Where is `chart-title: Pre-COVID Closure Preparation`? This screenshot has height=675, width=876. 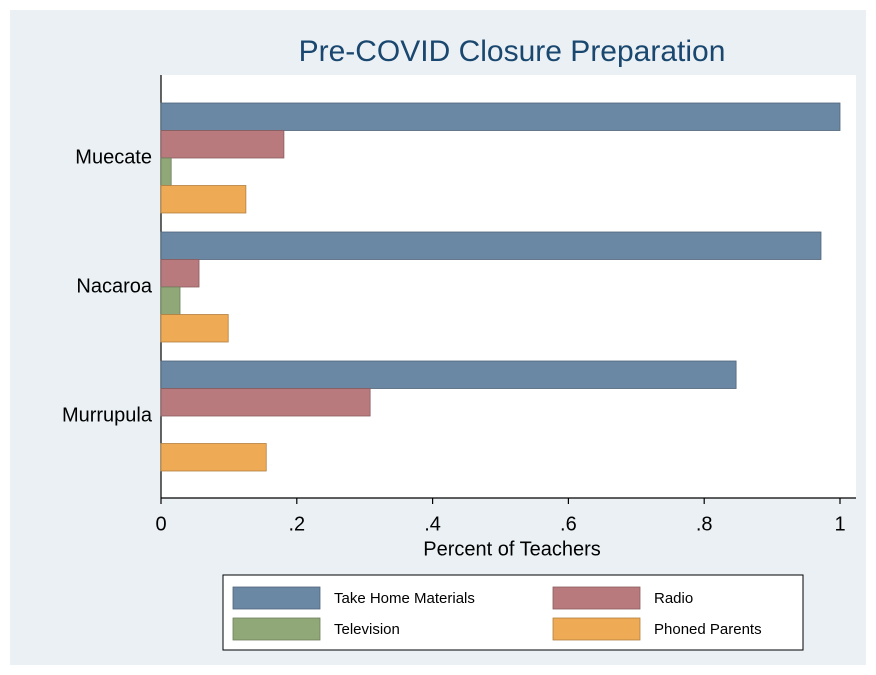
chart-title: Pre-COVID Closure Preparation is located at coordinates (512, 51).